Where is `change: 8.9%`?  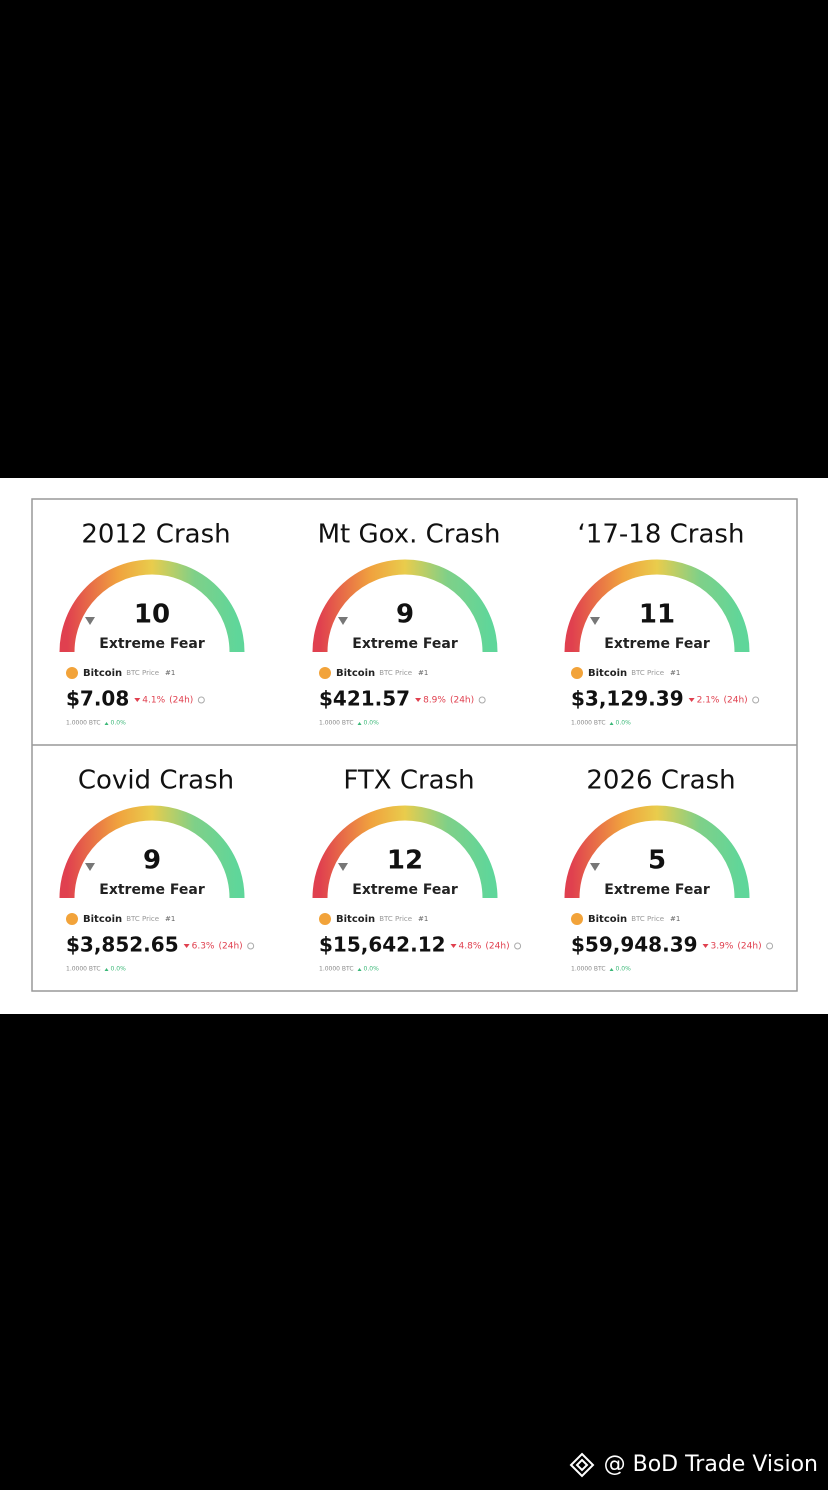
change: 8.9% is located at coordinates (434, 701).